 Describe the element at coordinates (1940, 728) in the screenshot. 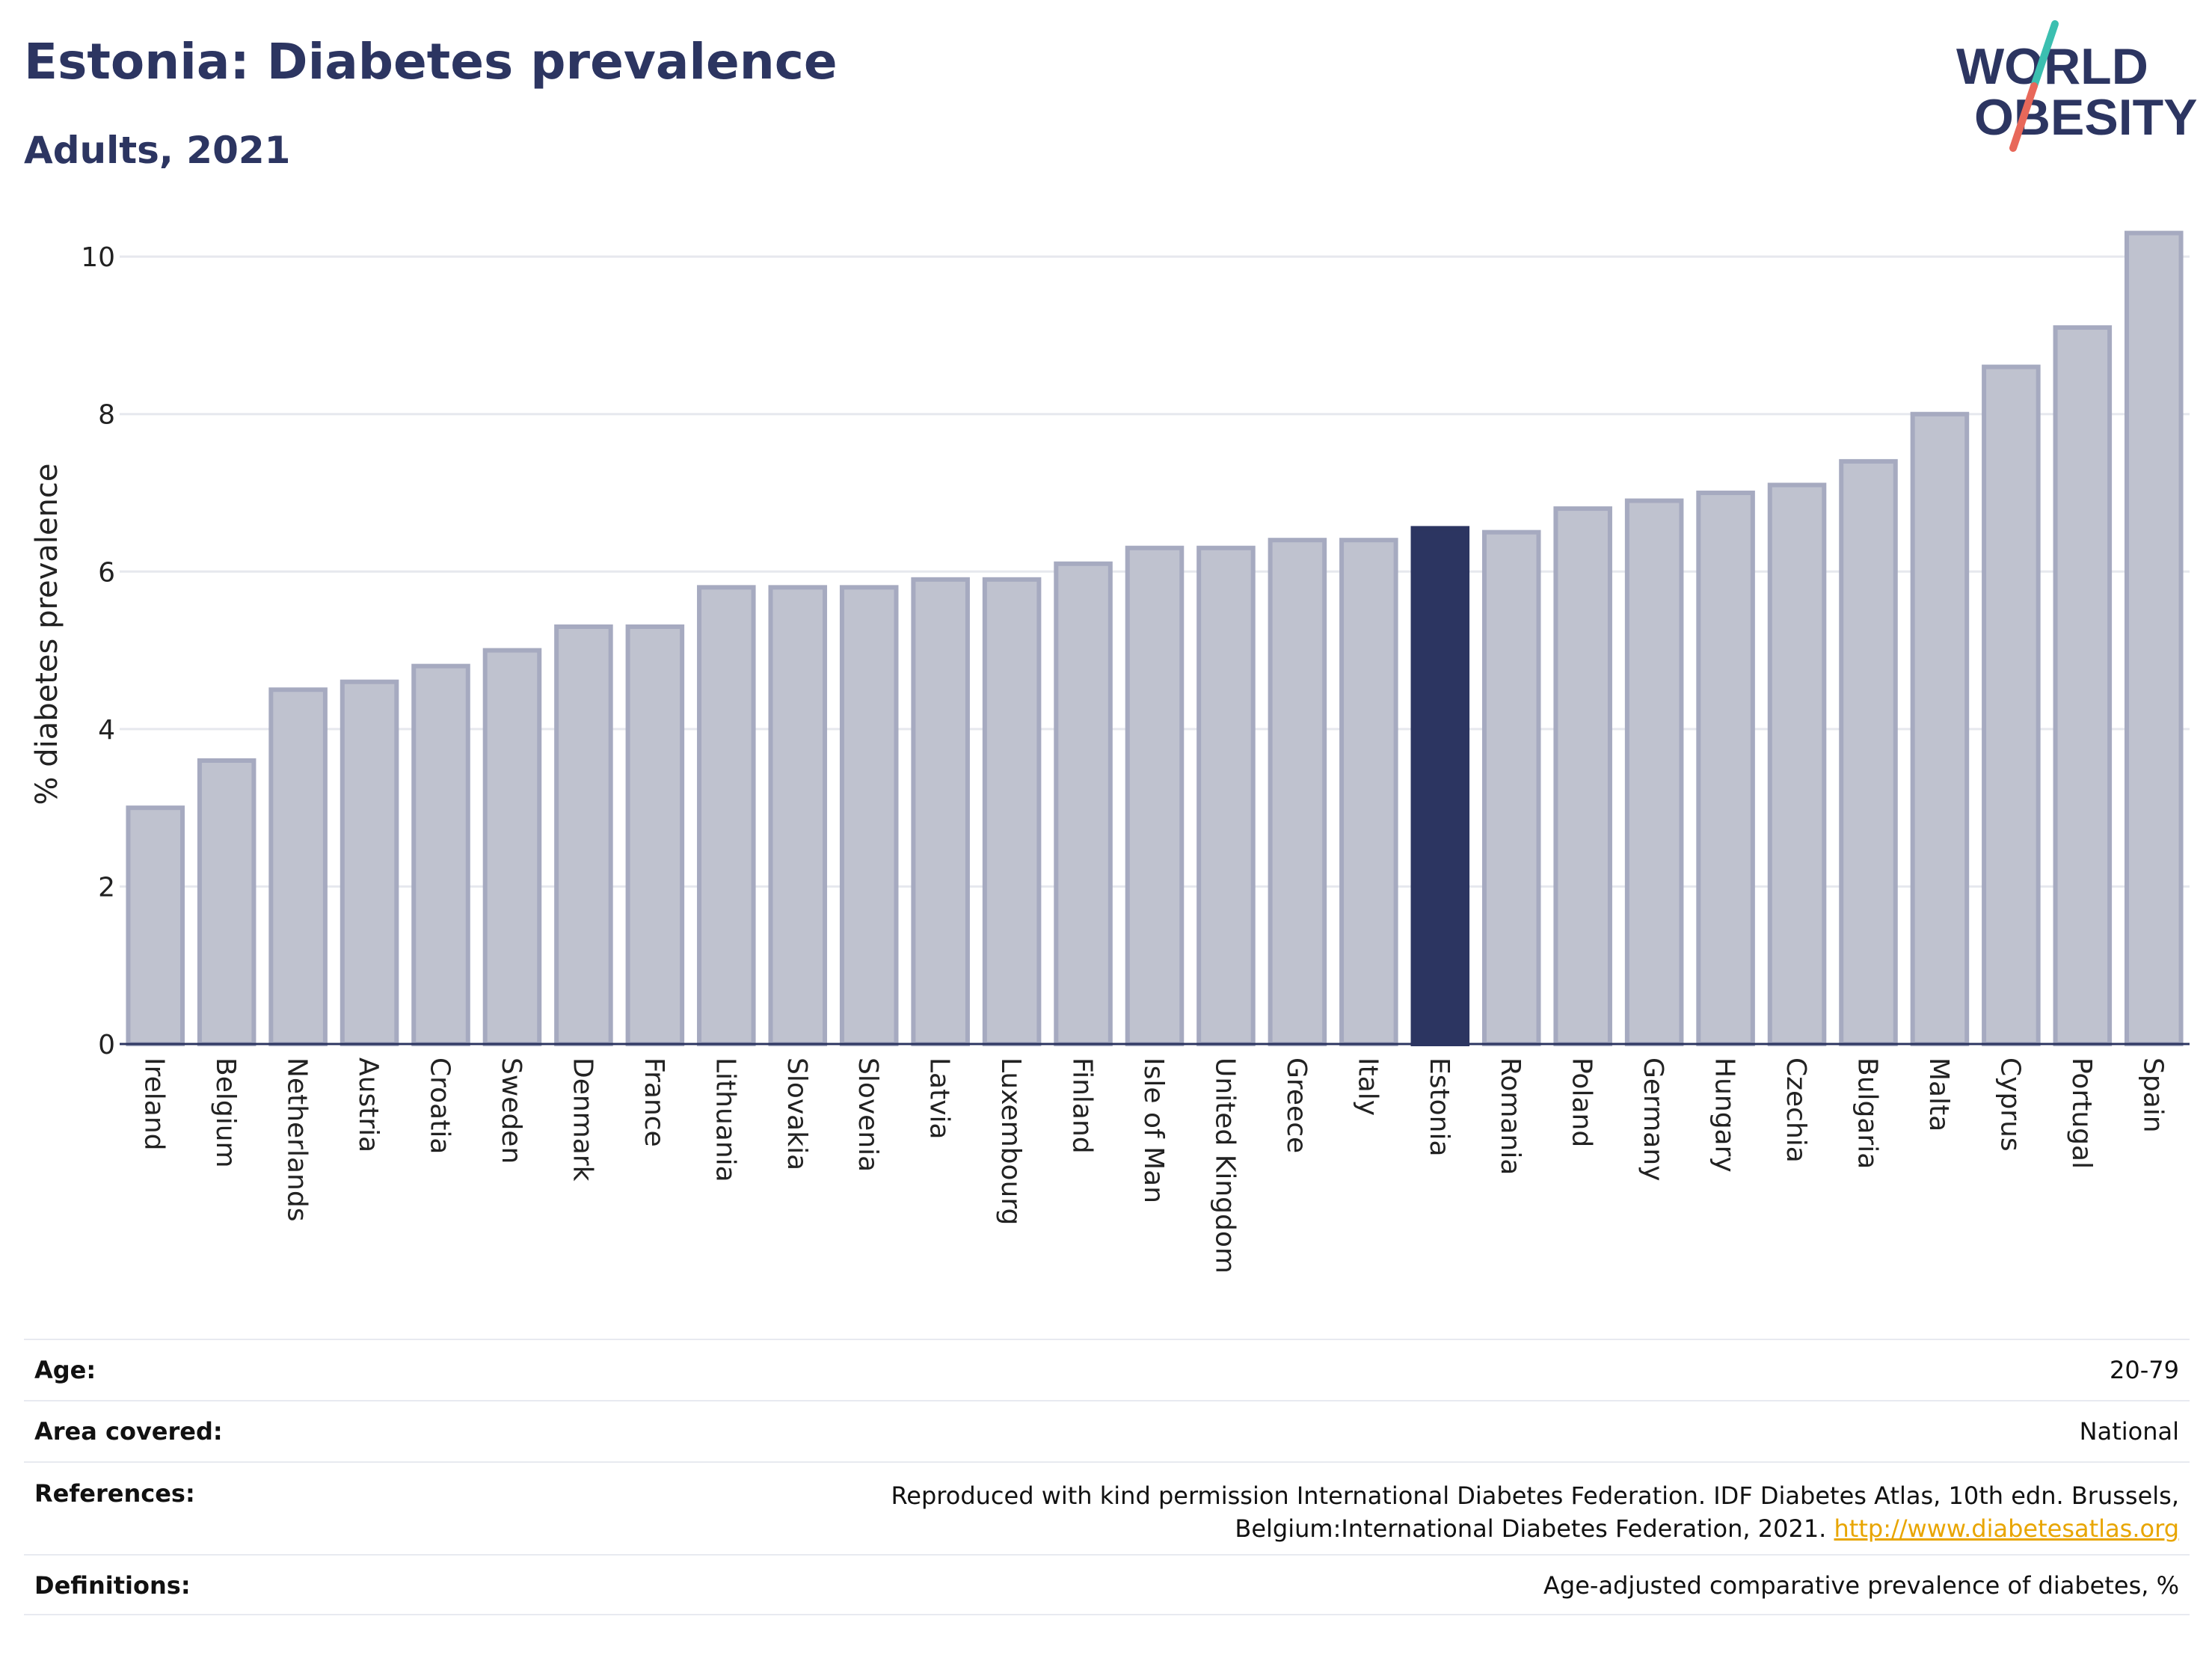

I see `bar-malta` at that location.